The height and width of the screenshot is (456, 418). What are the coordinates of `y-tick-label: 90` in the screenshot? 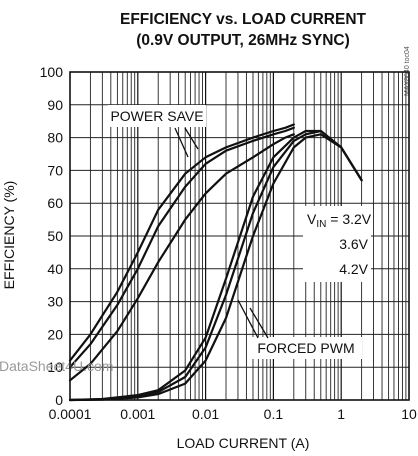 It's located at (55, 105).